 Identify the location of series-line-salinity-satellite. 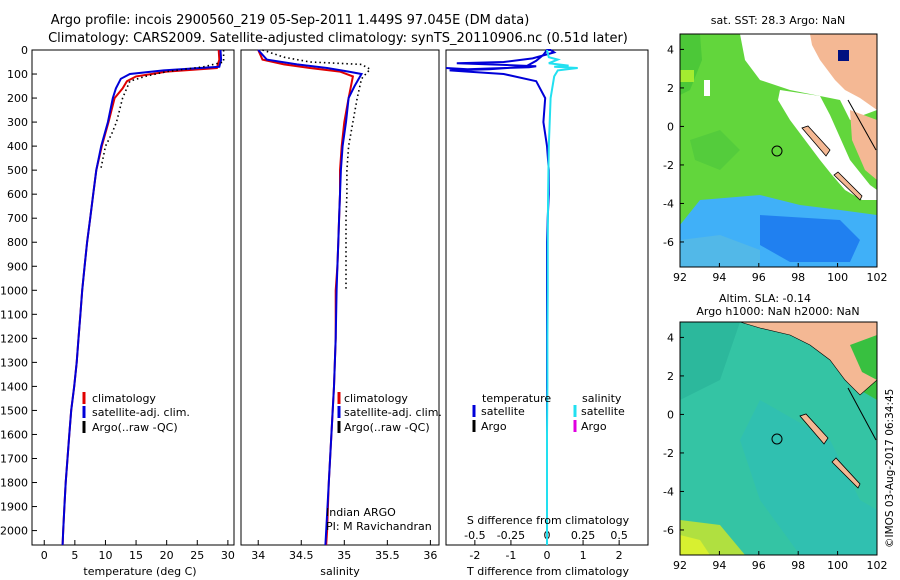
(562, 297).